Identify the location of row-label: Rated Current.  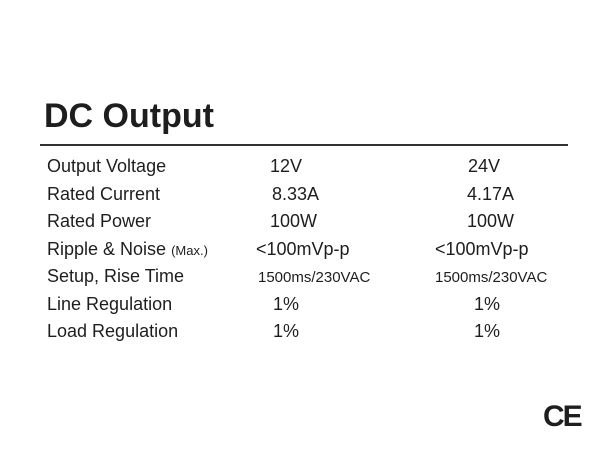
(103, 194).